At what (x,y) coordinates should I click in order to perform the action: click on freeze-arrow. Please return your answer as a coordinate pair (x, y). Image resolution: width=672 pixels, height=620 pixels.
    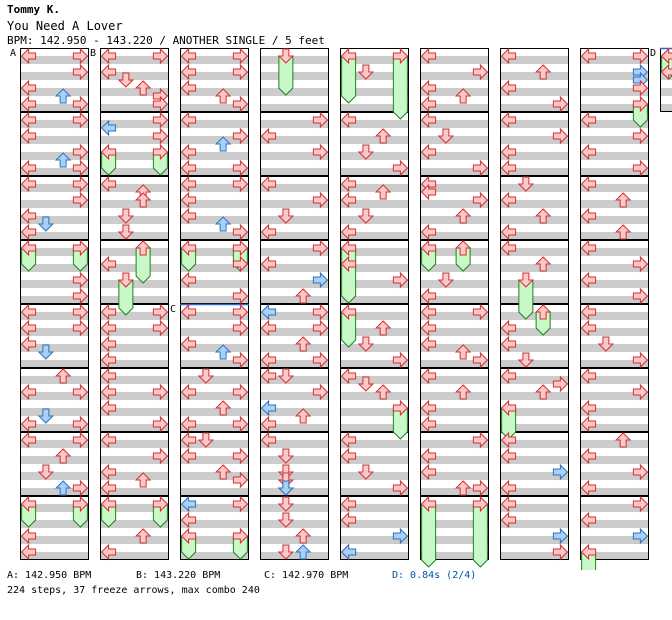
    Looking at the image, I should click on (480, 535).